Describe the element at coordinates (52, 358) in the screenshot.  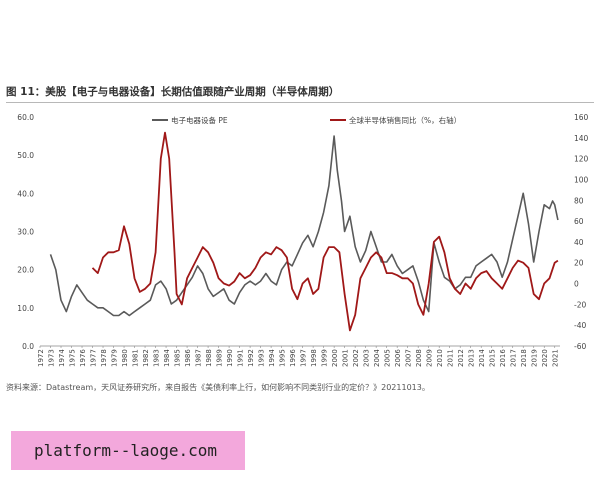
I see `x-tick-label: 1973` at that location.